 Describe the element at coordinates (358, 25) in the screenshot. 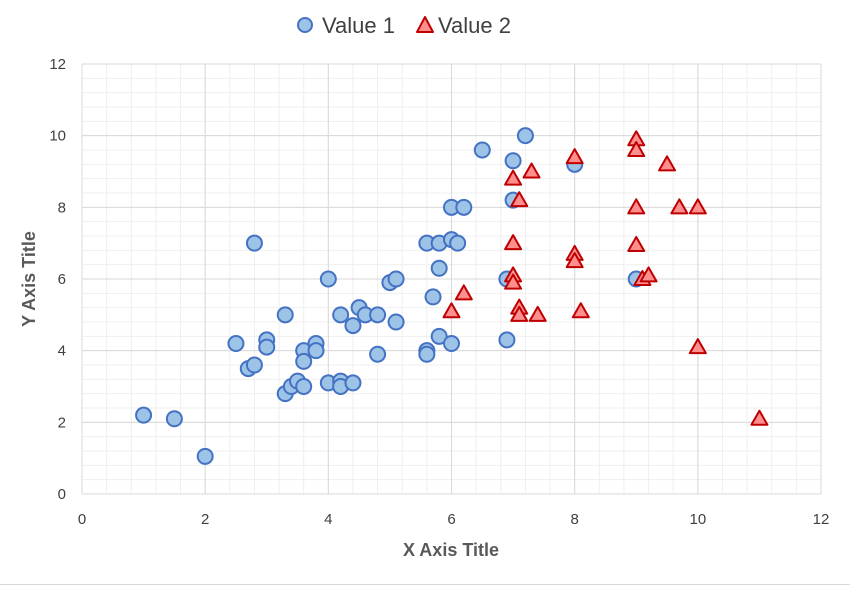

I see `legend-label-value-1: Value 1` at that location.